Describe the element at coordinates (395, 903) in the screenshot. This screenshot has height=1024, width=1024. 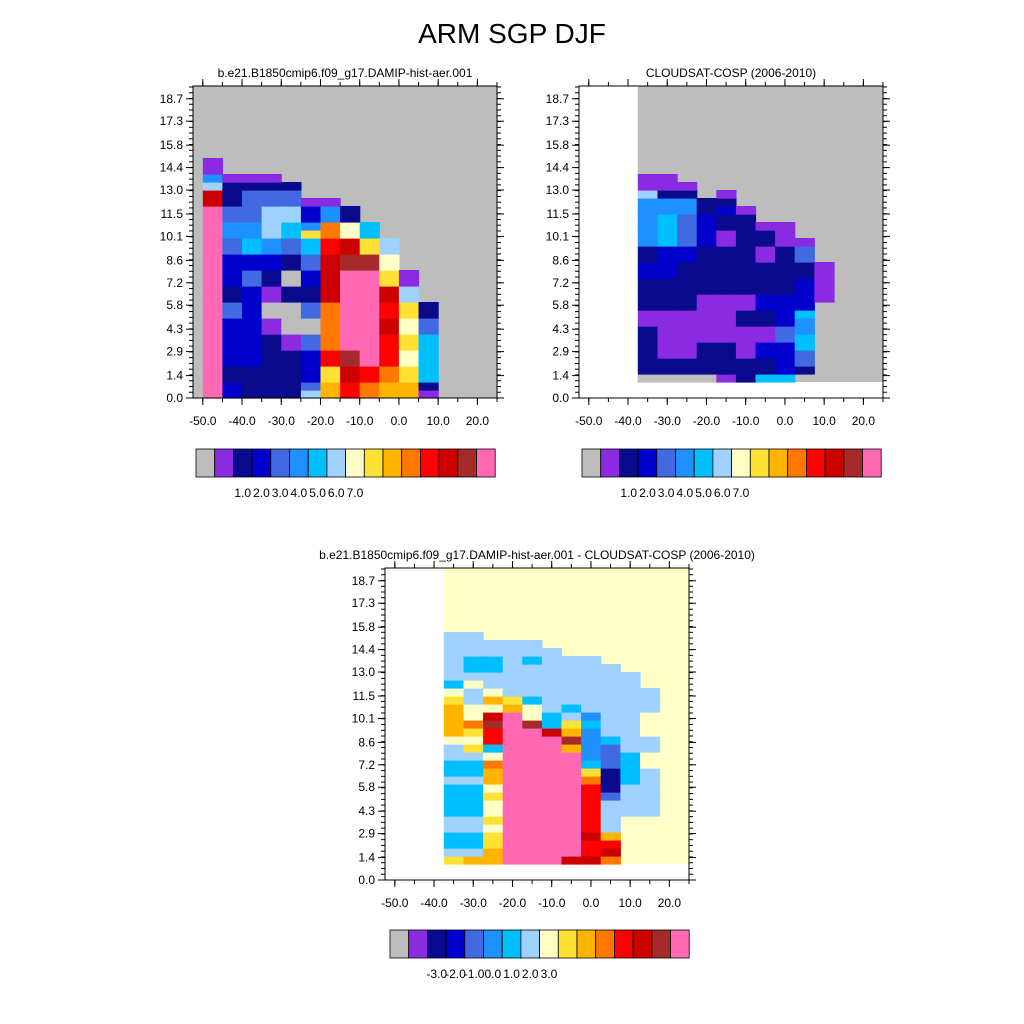
I see `x-tick-label: -50.0` at that location.